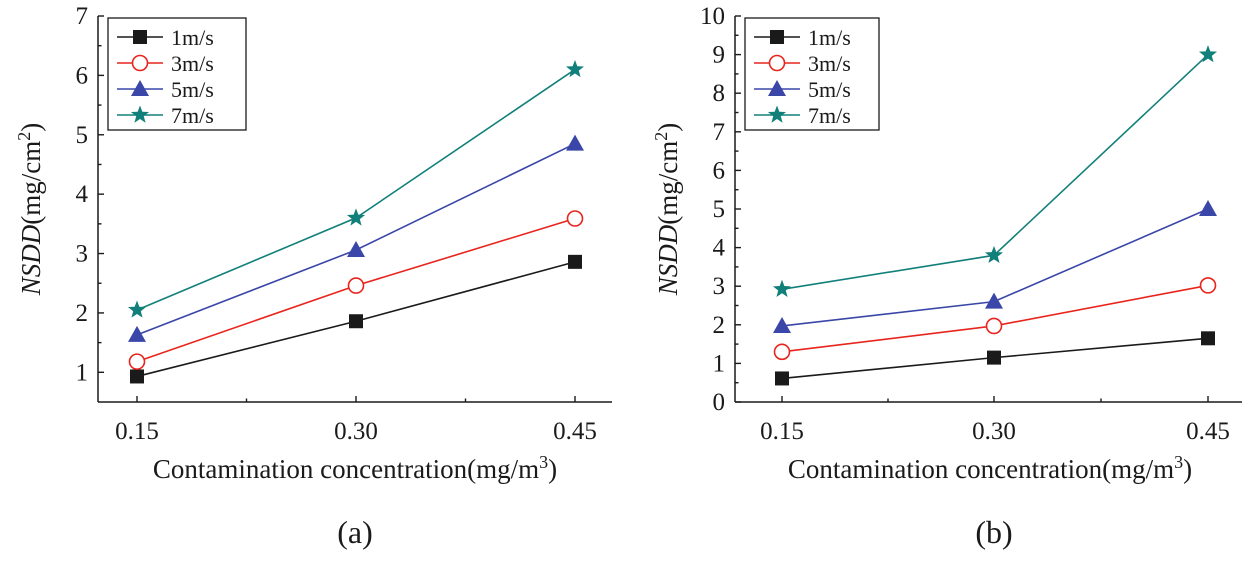 Image resolution: width=1249 pixels, height=562 pixels. What do you see at coordinates (355, 532) in the screenshot?
I see `panel-label: (a)` at bounding box center [355, 532].